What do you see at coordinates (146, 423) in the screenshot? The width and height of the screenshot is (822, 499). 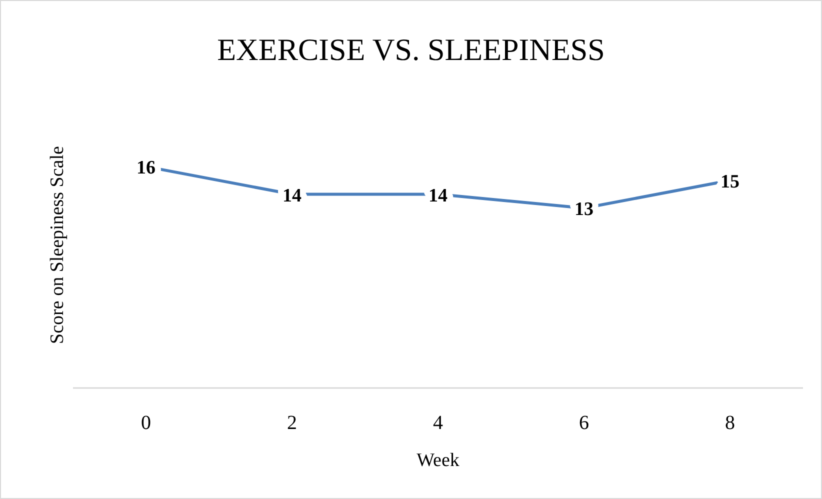 I see `x-tick-label: 0` at bounding box center [146, 423].